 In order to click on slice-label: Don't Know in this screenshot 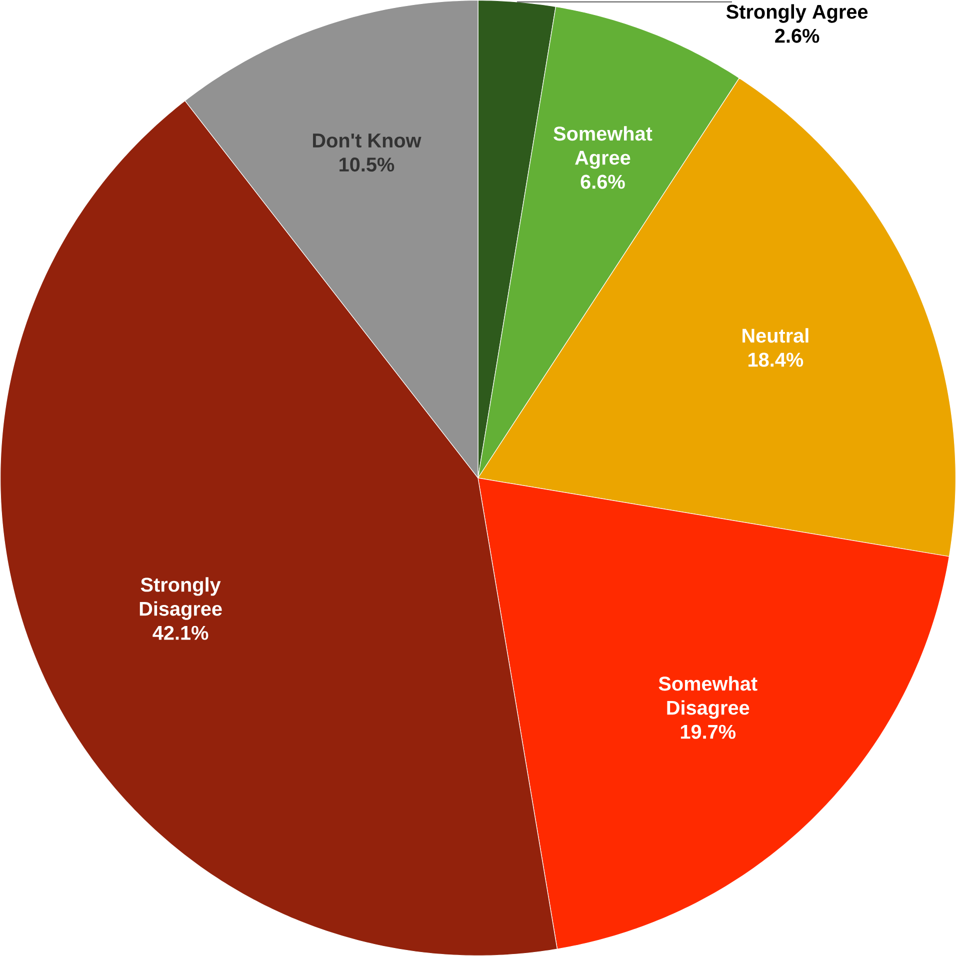, I will do `click(367, 141)`.